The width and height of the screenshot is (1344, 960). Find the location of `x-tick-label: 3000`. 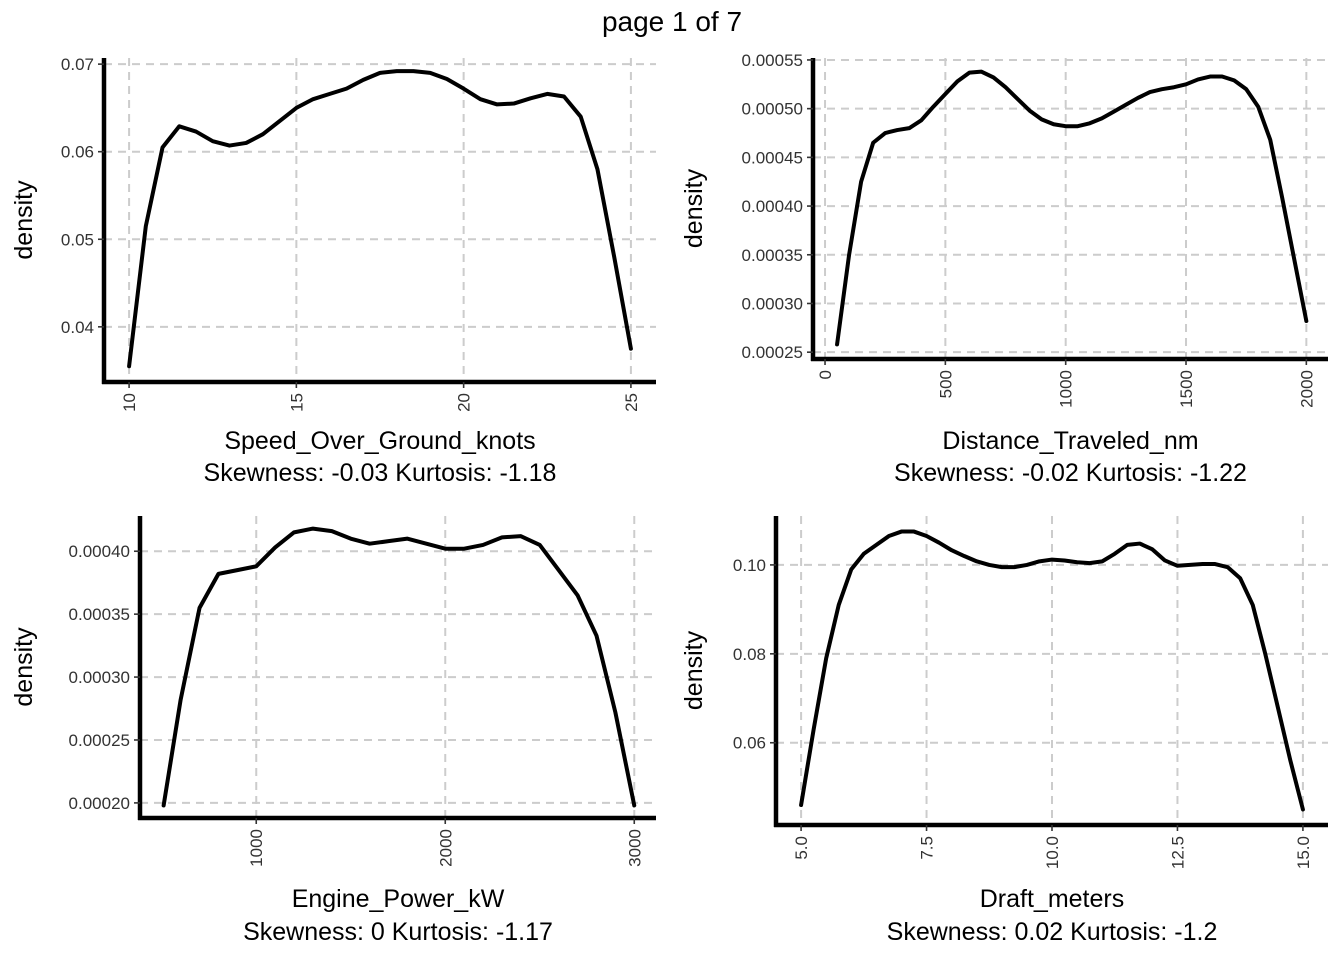

x-tick-label: 3000 is located at coordinates (634, 848).